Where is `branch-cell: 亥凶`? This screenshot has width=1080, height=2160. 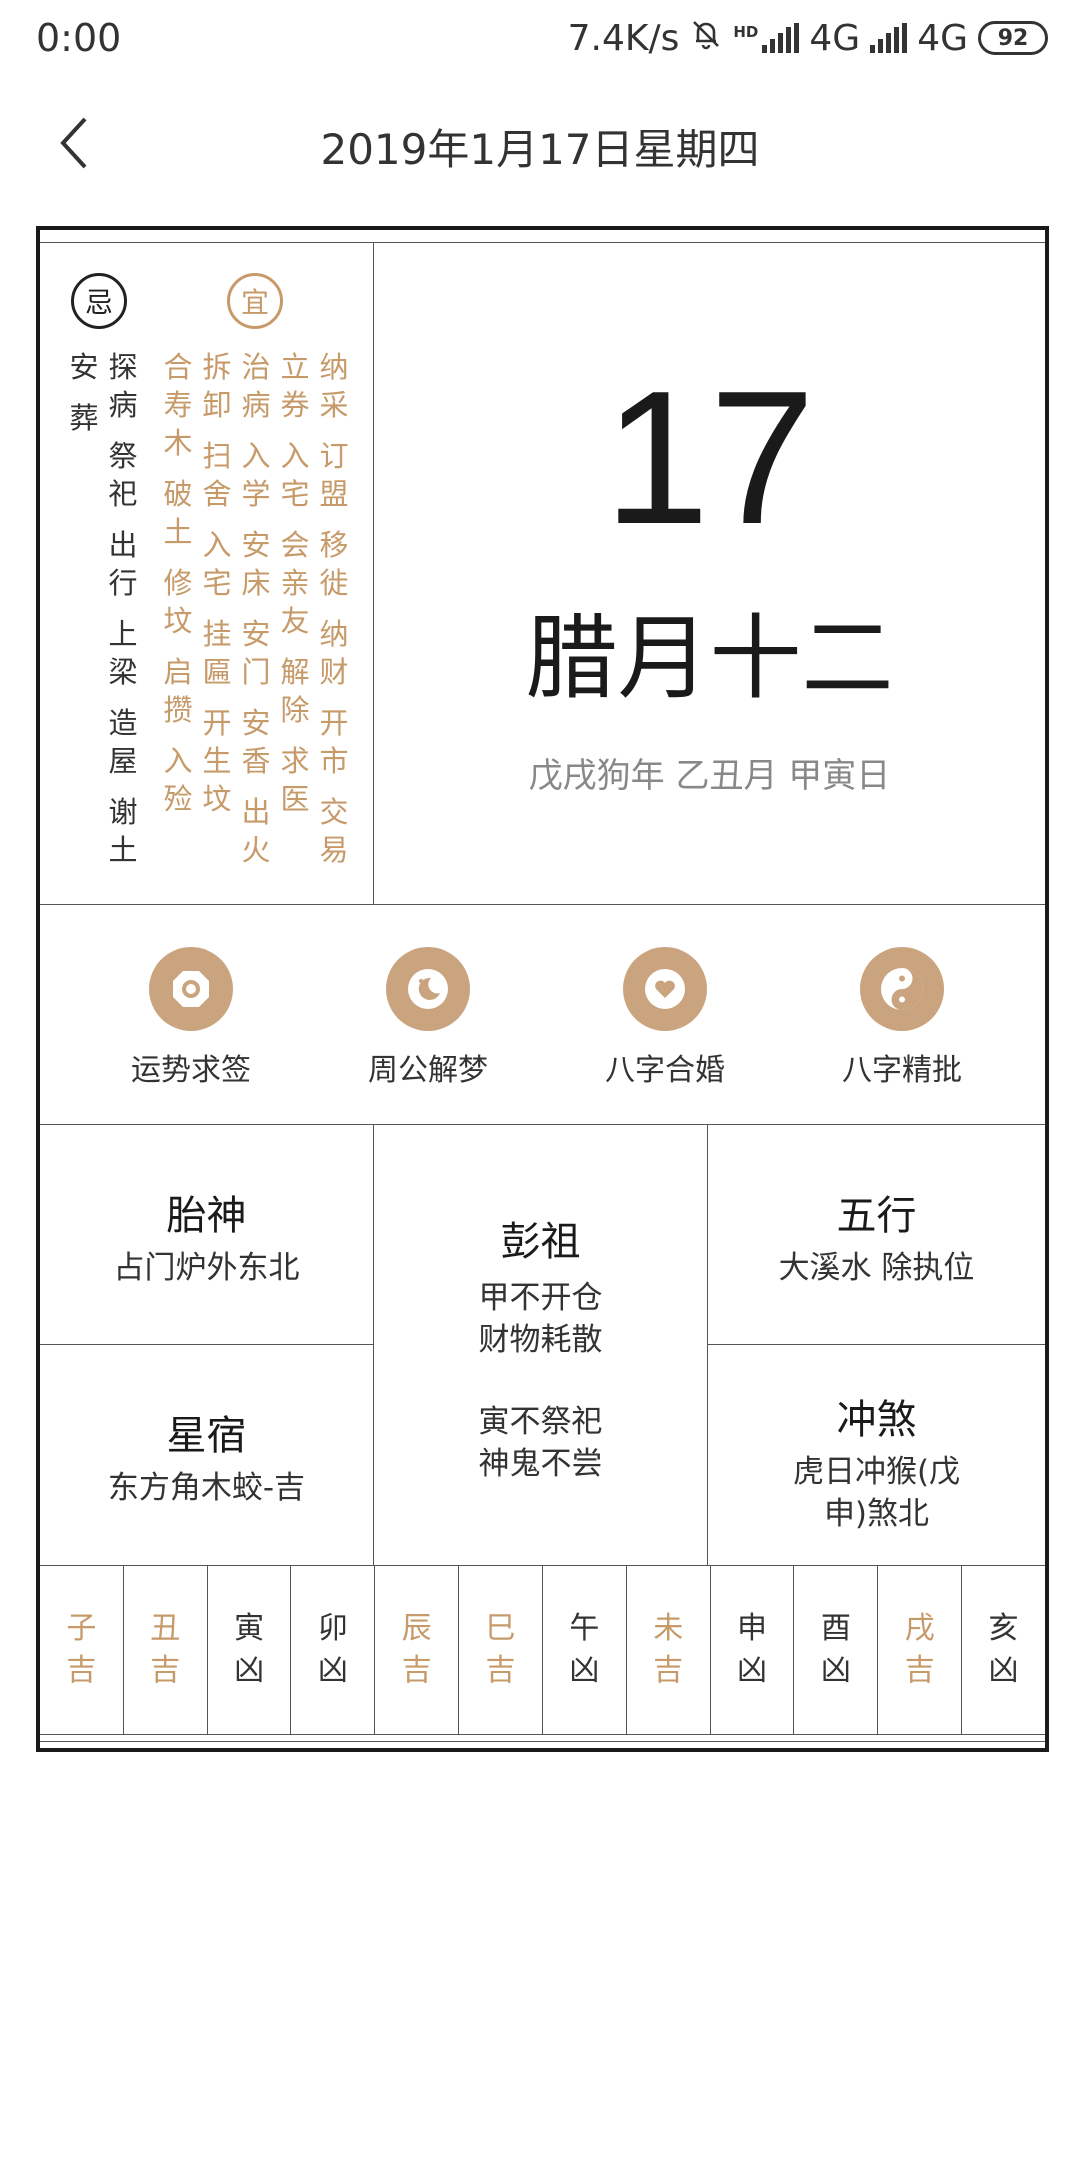 branch-cell: 亥凶 is located at coordinates (1003, 1650).